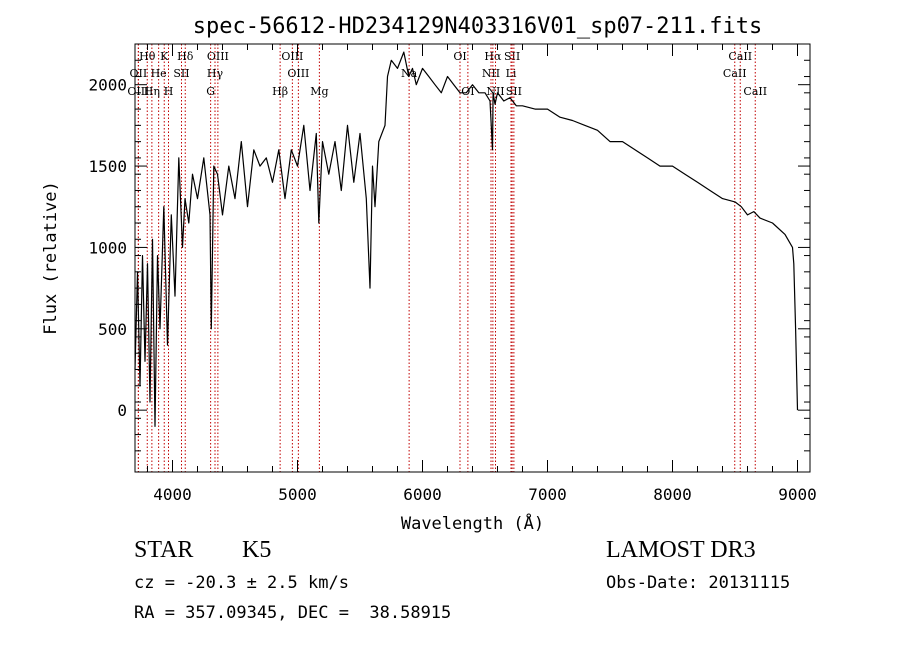 The width and height of the screenshot is (900, 649). Describe the element at coordinates (292, 56) in the screenshot. I see `line-marker-label-13: OIII` at that location.